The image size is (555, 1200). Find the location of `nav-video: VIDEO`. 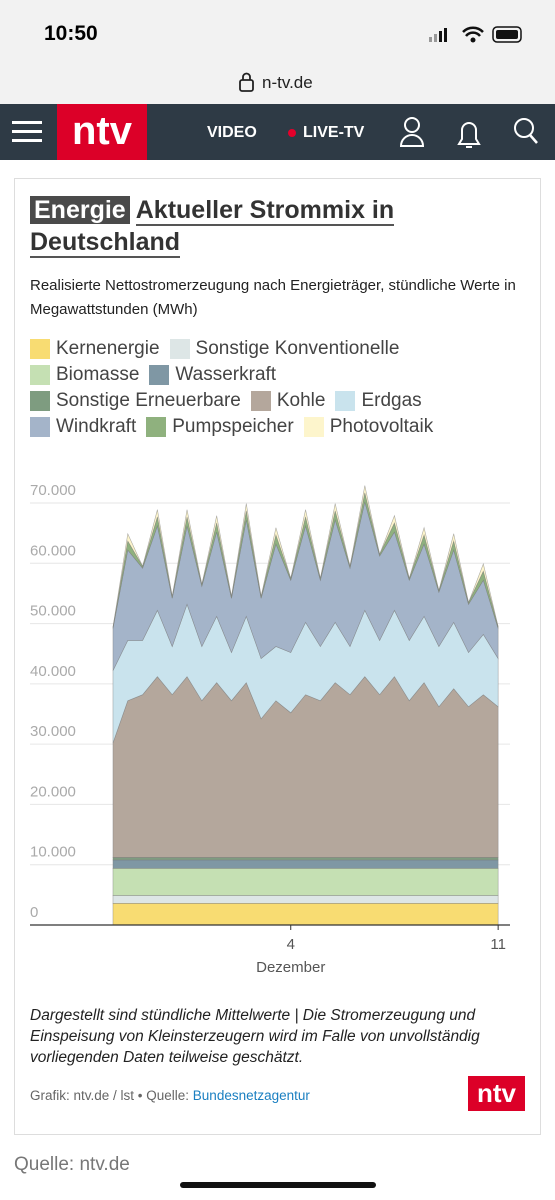

nav-video: VIDEO is located at coordinates (232, 132).